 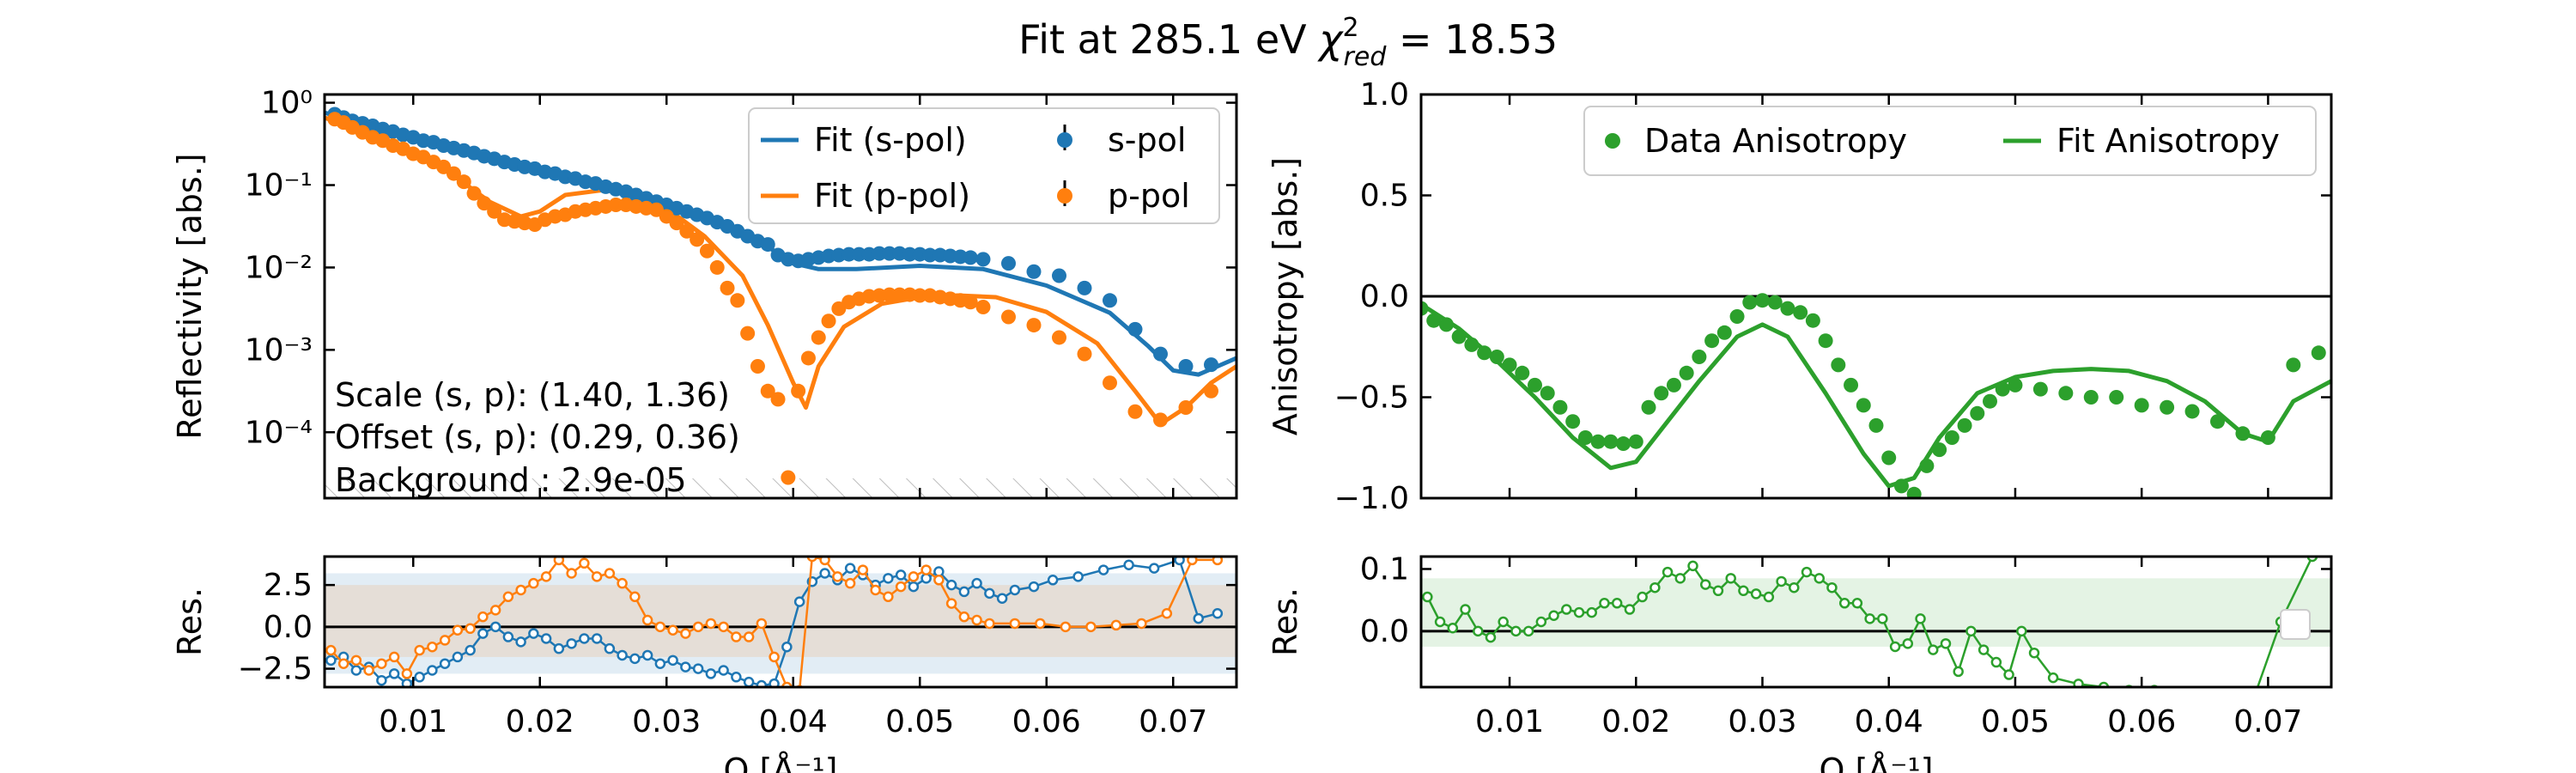 I want to click on reflectivity-residual-x-tick-label: 0.01, so click(x=413, y=722).